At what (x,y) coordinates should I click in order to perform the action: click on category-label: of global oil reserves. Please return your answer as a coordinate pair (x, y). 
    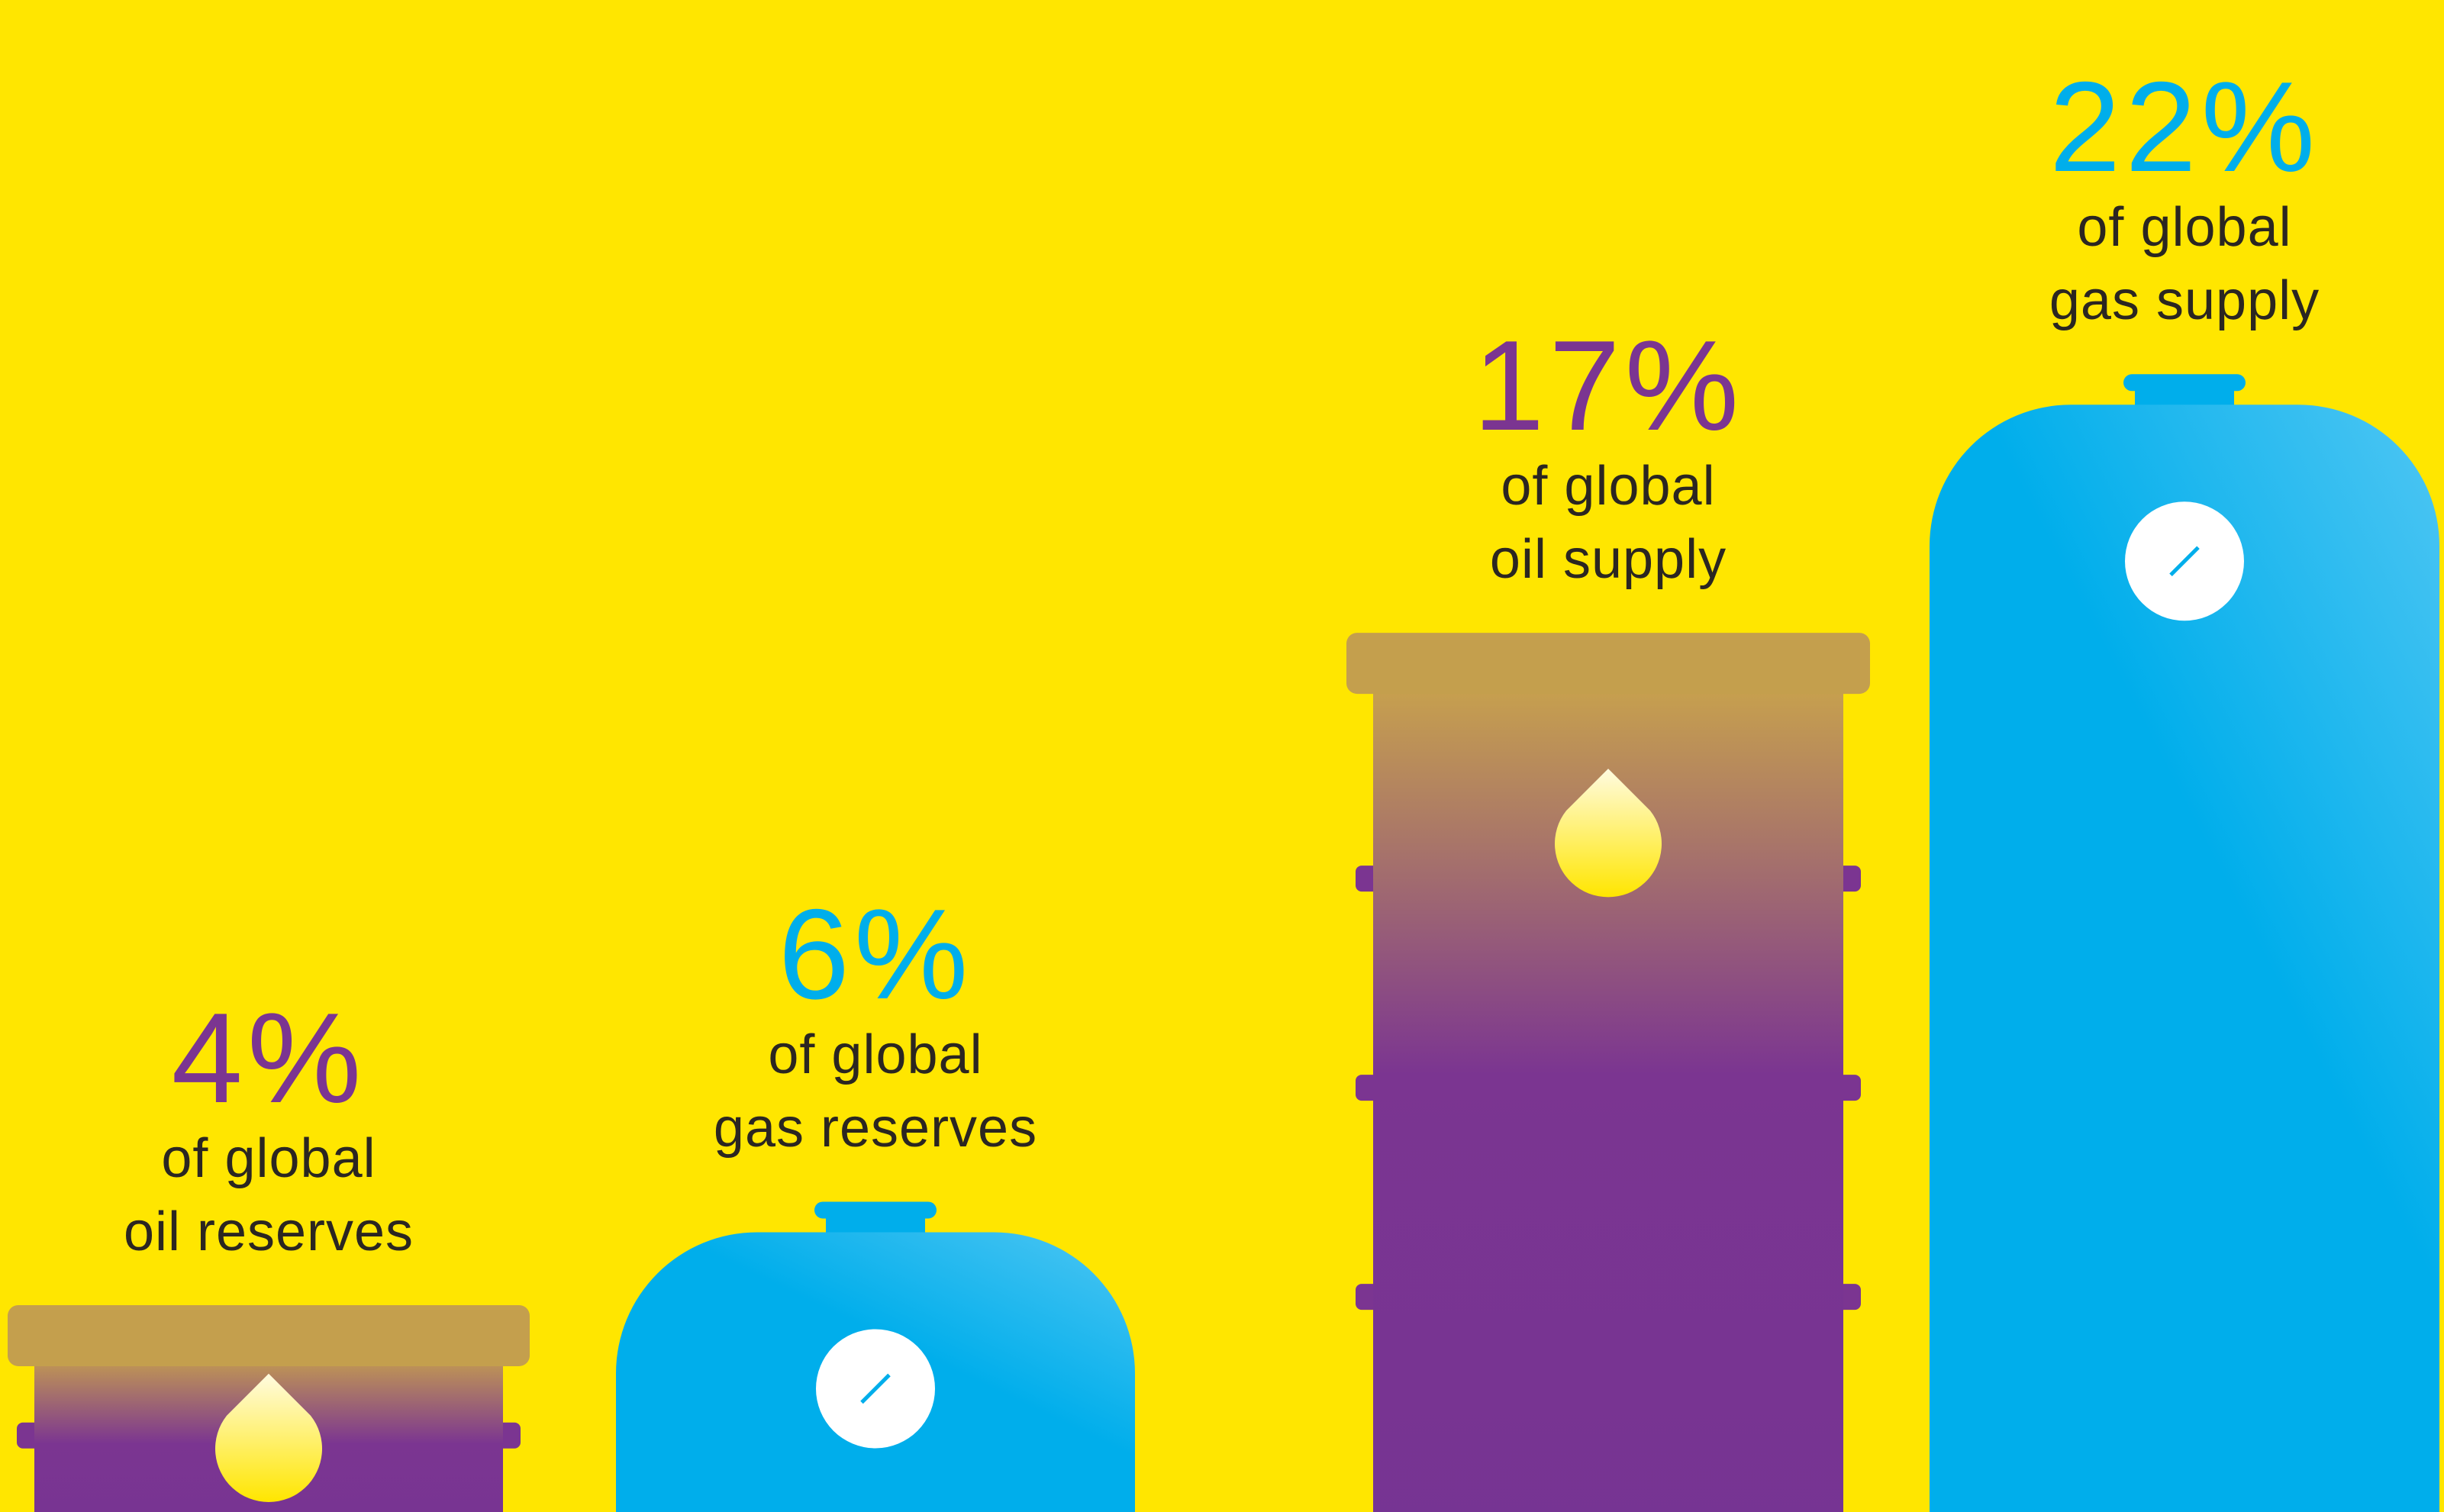
    Looking at the image, I should click on (268, 1194).